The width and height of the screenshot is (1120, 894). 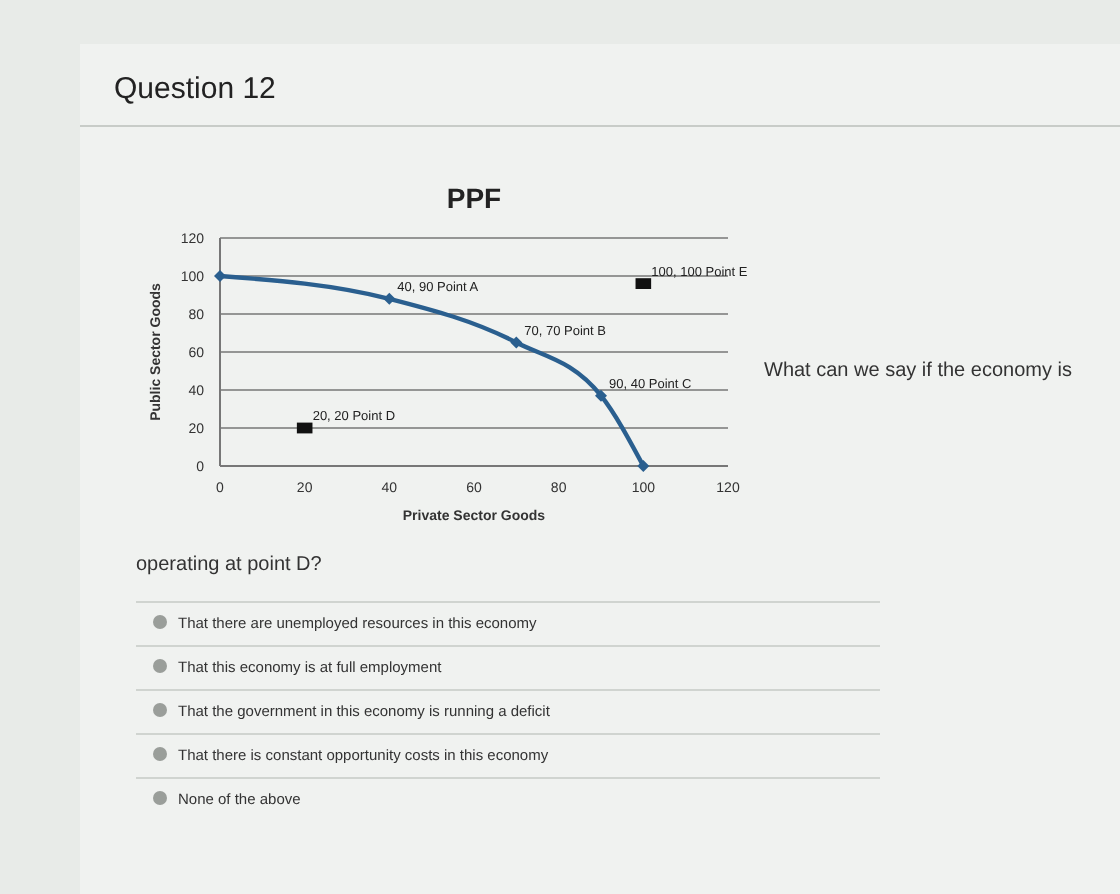 What do you see at coordinates (195, 89) in the screenshot?
I see `text: Question 12` at bounding box center [195, 89].